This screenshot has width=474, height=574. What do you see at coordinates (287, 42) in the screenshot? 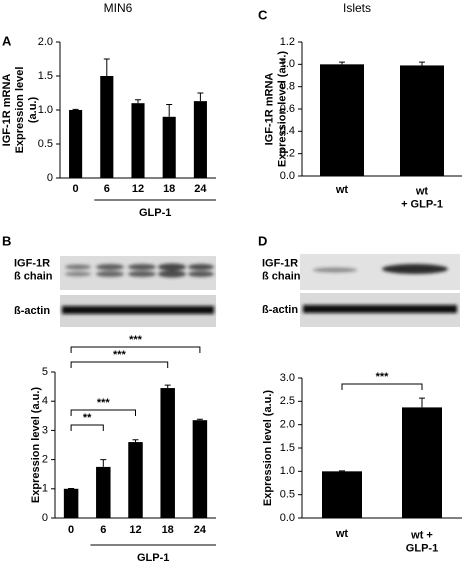
I see `y-tick-label: 1.2` at bounding box center [287, 42].